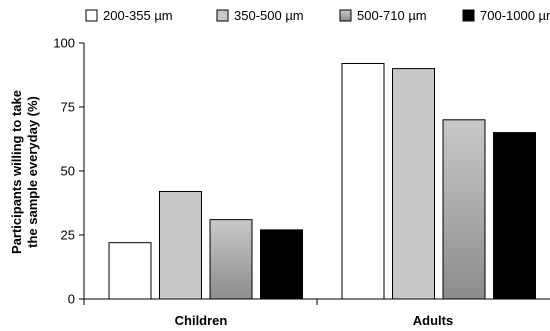 Image resolution: width=550 pixels, height=331 pixels. What do you see at coordinates (392, 15) in the screenshot?
I see `legend-label: 500-710 µm` at bounding box center [392, 15].